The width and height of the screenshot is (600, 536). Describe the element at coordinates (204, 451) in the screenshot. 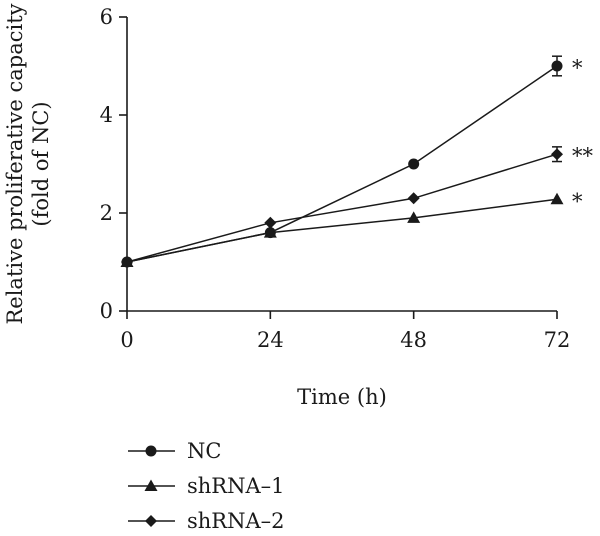

I see `legend-label: NC` at that location.